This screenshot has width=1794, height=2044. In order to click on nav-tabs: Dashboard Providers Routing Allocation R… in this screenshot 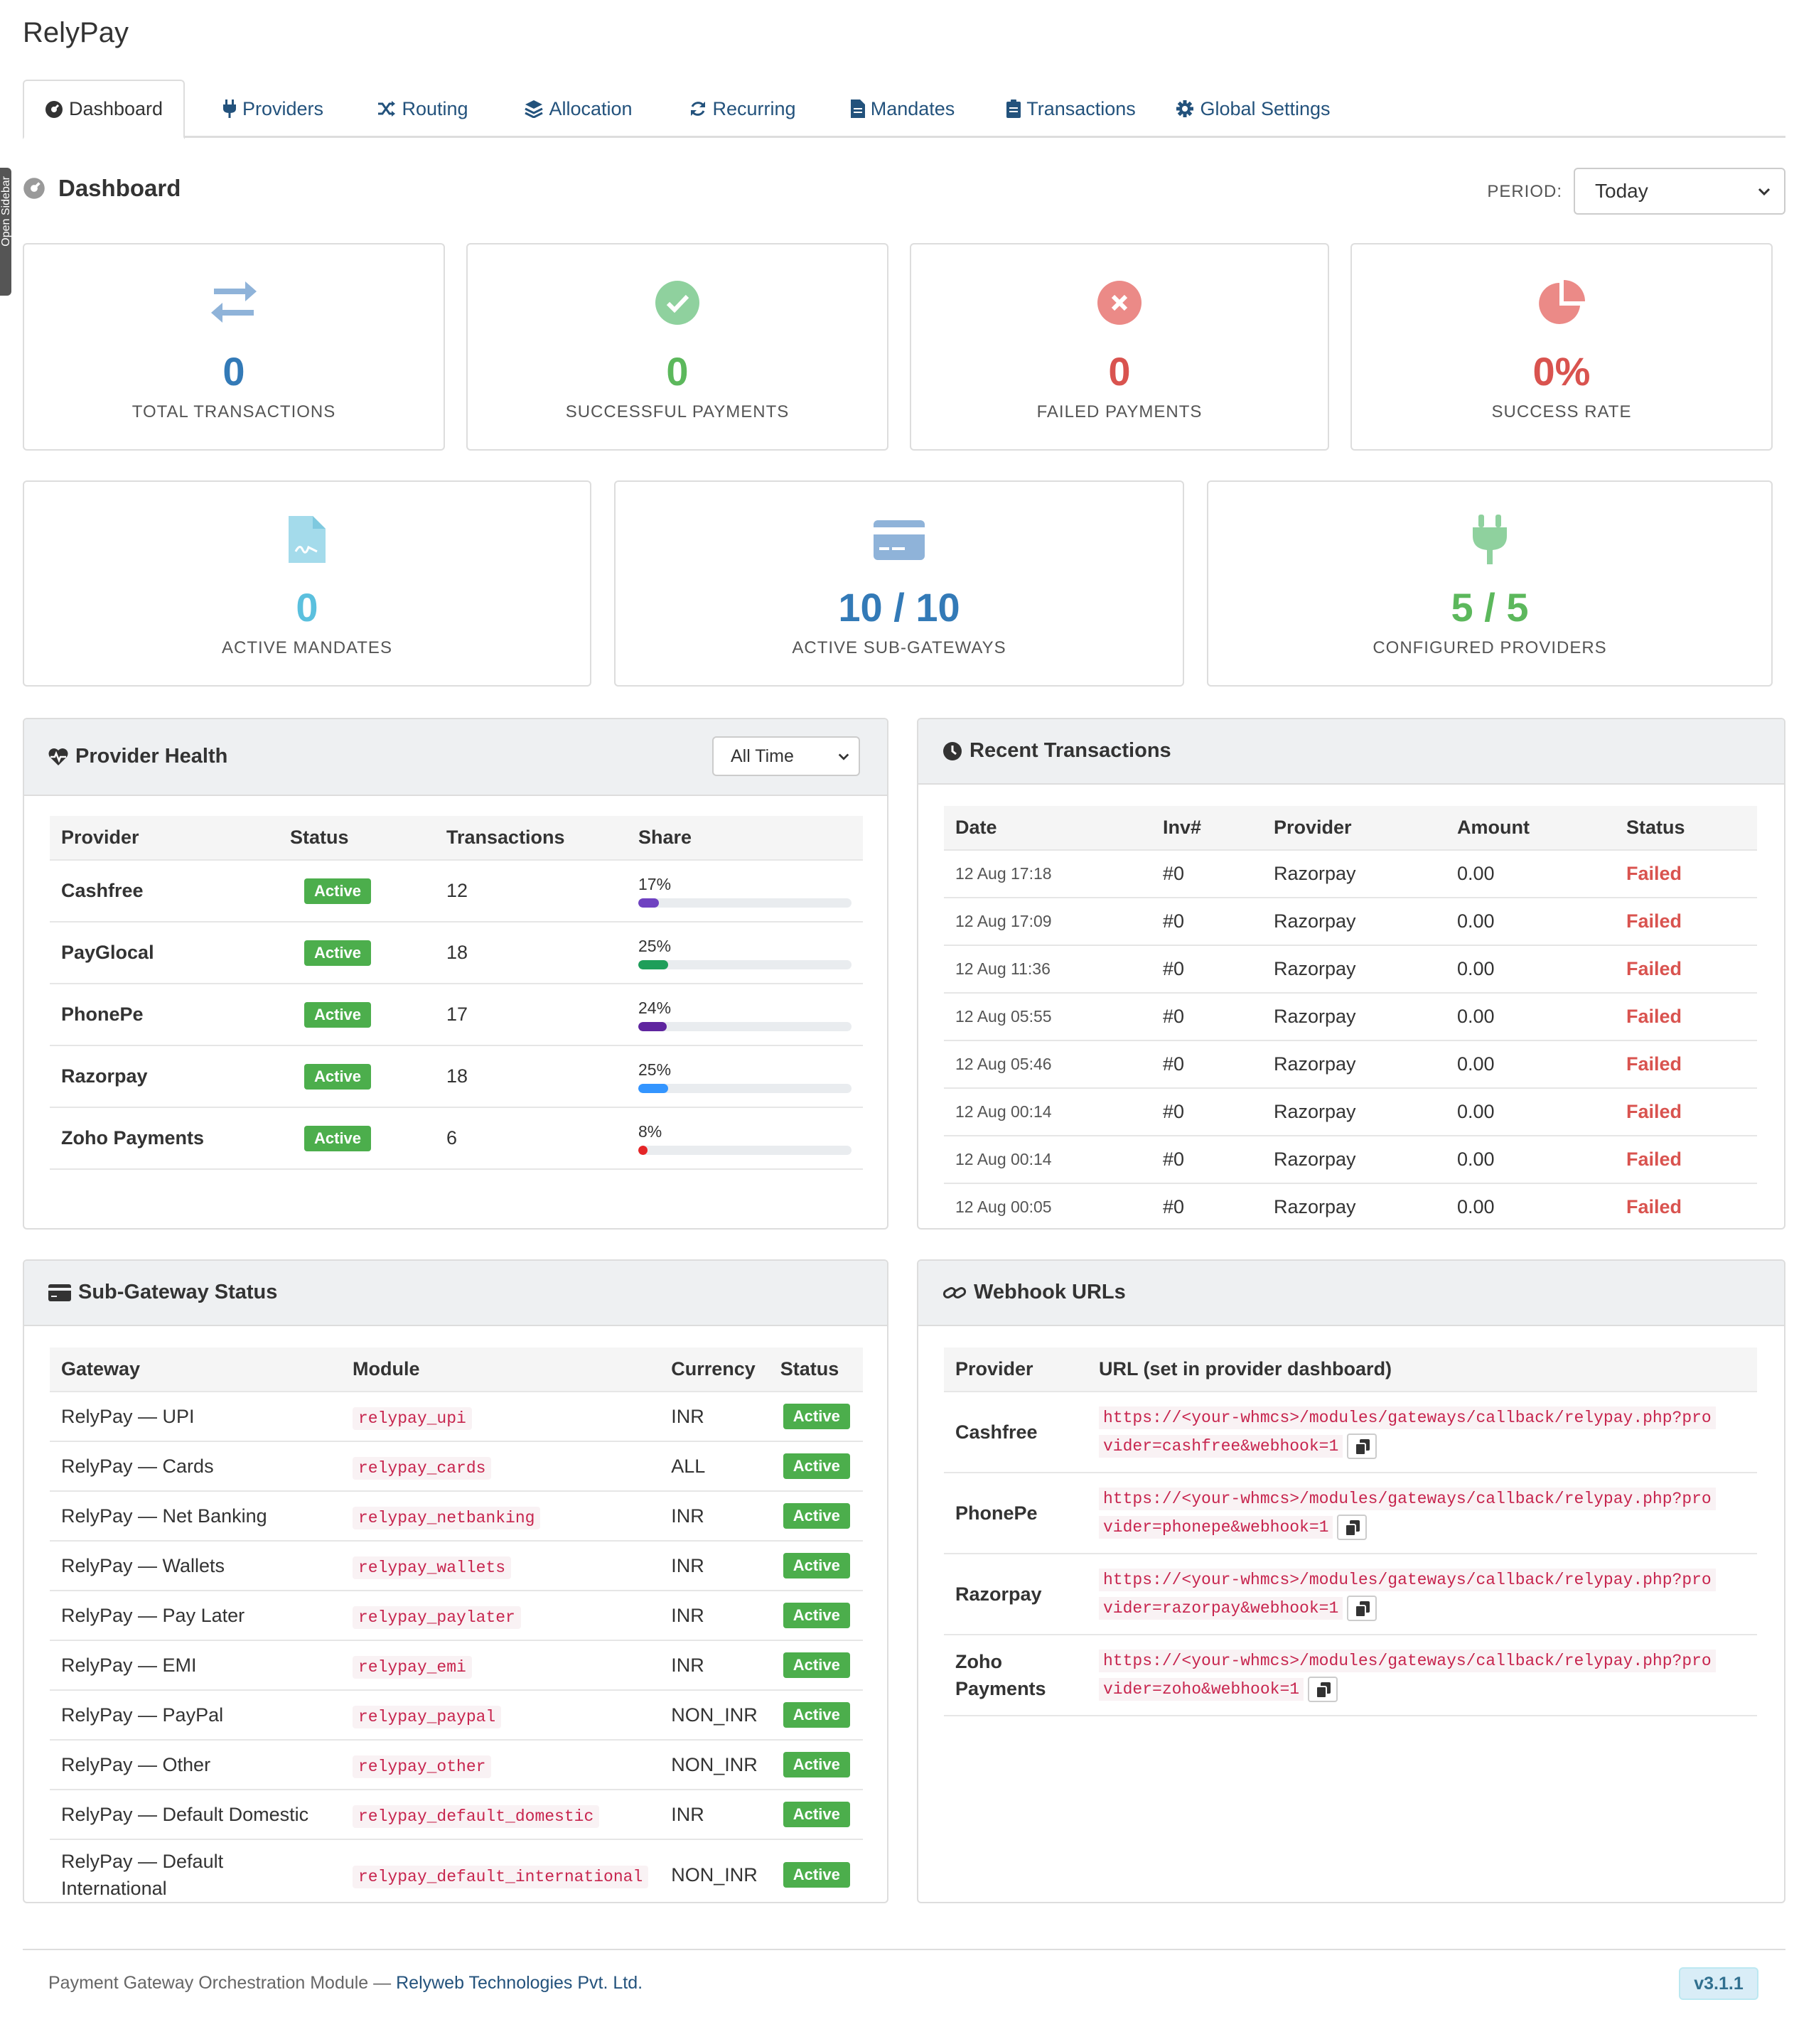, I will do `click(904, 109)`.